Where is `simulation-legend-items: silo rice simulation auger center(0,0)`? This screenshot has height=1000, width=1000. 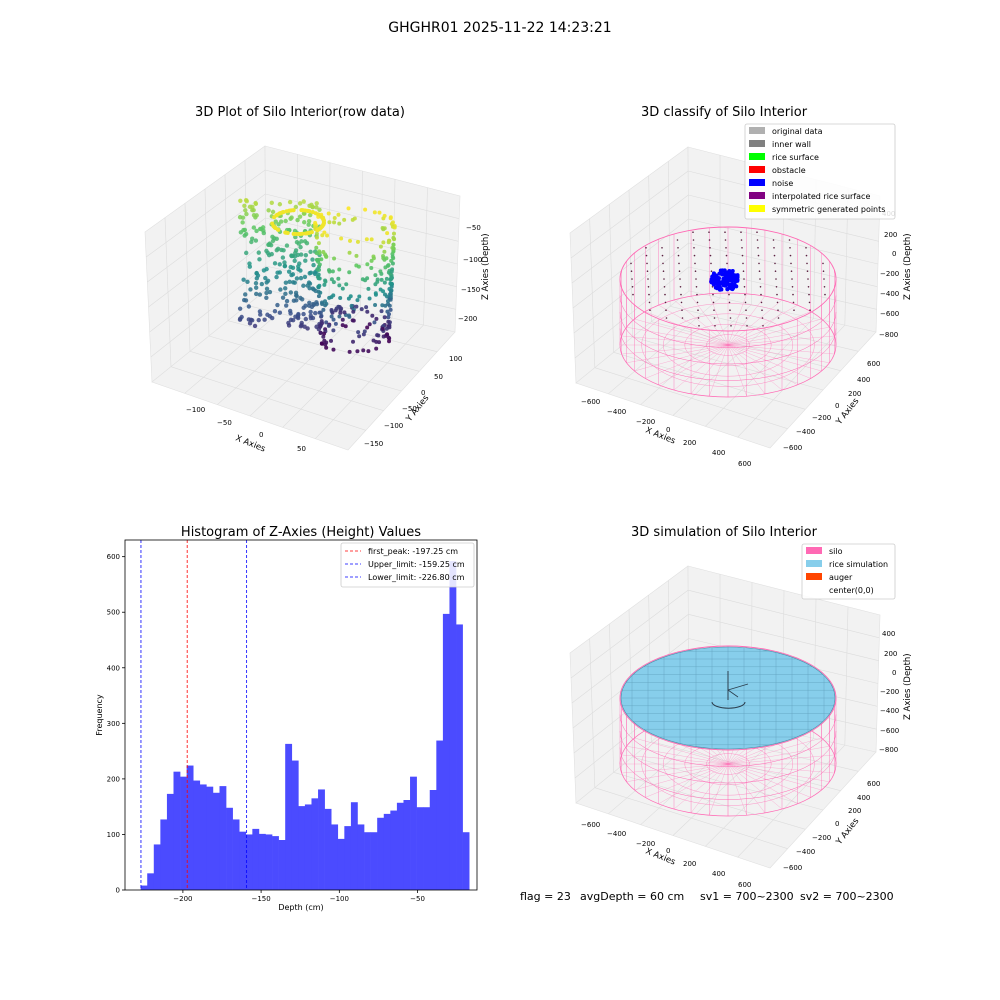 simulation-legend-items: silo rice simulation auger center(0,0) is located at coordinates (847, 571).